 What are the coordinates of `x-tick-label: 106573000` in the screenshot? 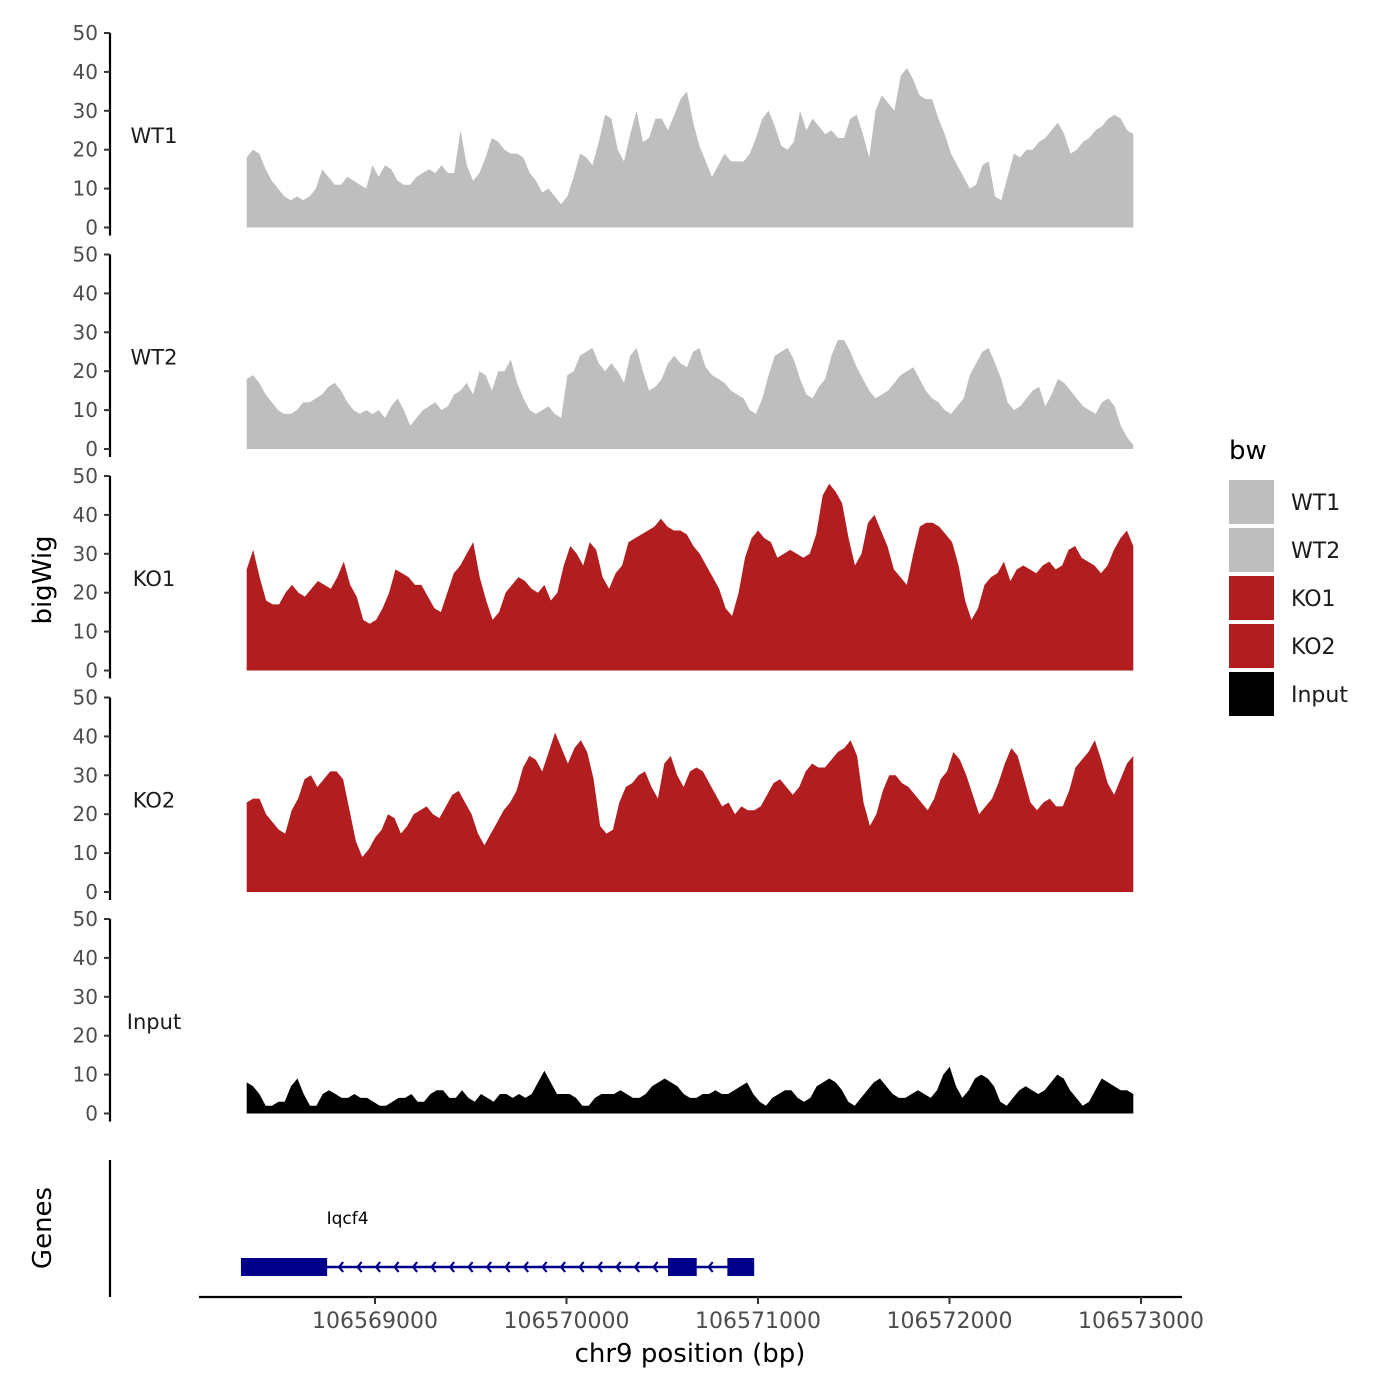 It's located at (1141, 1321).